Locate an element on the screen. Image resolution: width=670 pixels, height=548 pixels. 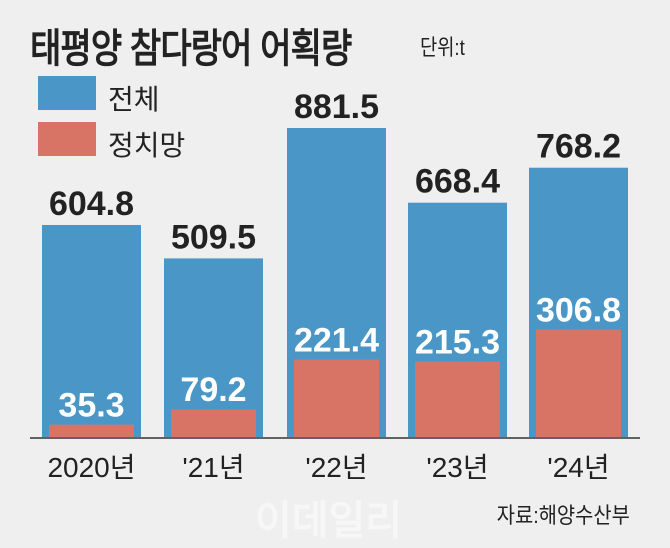
data-label-setnet: 215.3 is located at coordinates (457, 343).